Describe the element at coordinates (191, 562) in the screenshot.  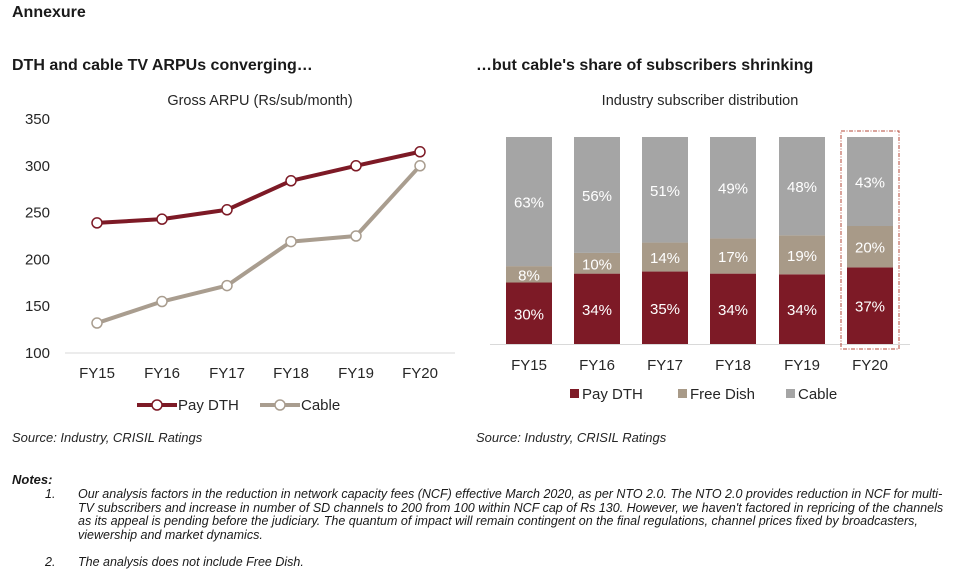
I see `note-2-text: The analysis does not include Free Dish.` at that location.